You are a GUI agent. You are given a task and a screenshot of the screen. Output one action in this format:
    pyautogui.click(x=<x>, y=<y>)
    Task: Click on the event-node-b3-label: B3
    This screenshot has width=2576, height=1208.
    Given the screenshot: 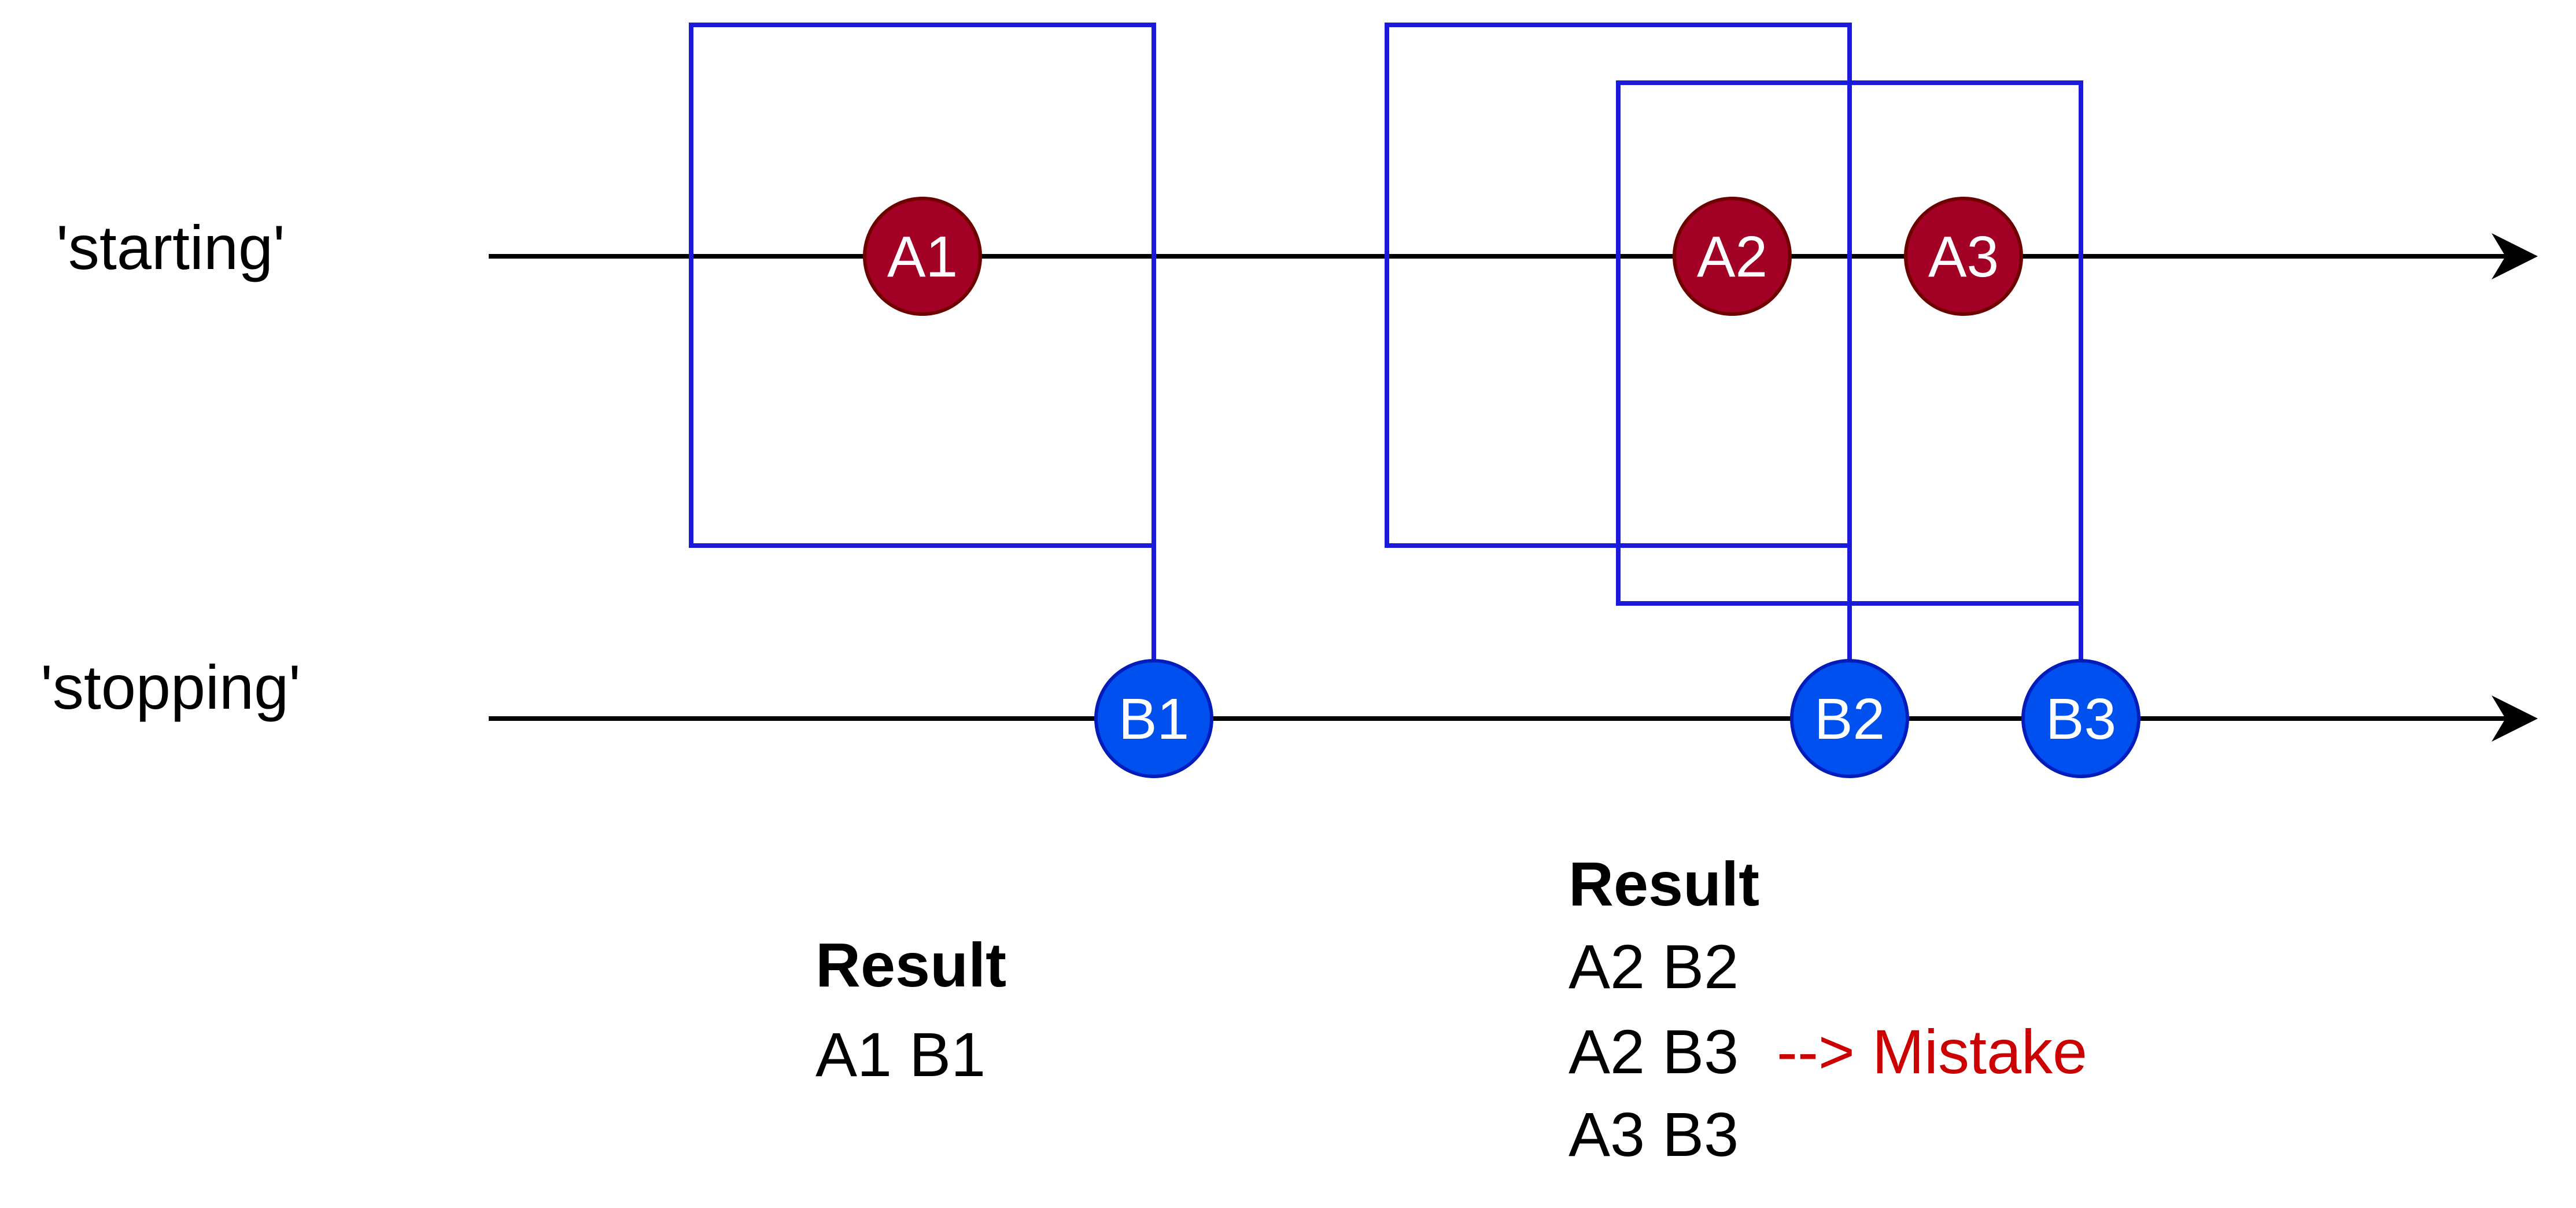 What is the action you would take?
    pyautogui.click(x=2081, y=719)
    